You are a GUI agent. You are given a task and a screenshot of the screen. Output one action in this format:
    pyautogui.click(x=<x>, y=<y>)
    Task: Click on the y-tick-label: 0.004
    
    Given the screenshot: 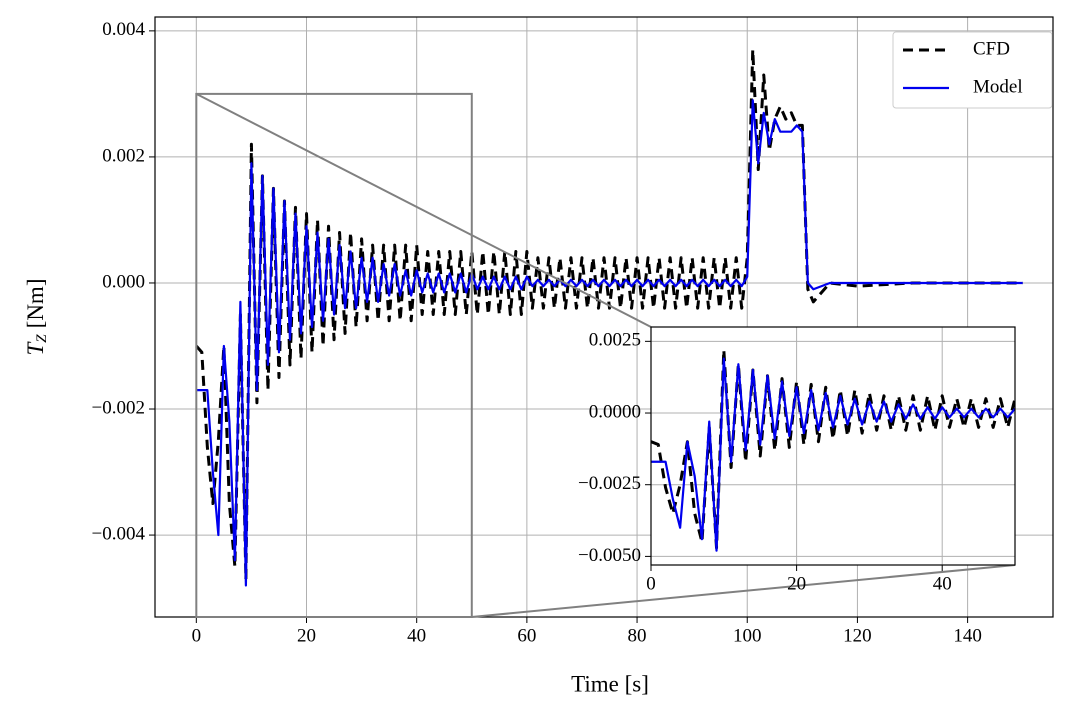 What is the action you would take?
    pyautogui.click(x=123, y=29)
    